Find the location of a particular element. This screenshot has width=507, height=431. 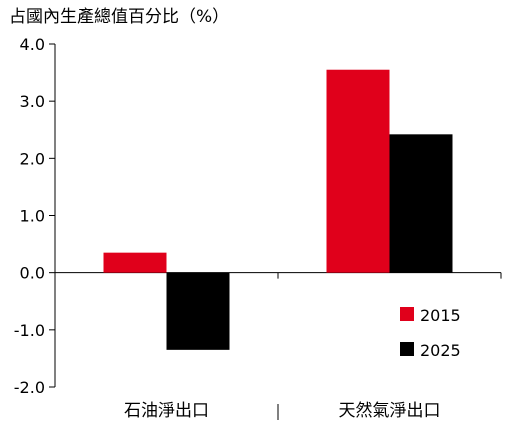

legend-label-2015: 2015 is located at coordinates (440, 315).